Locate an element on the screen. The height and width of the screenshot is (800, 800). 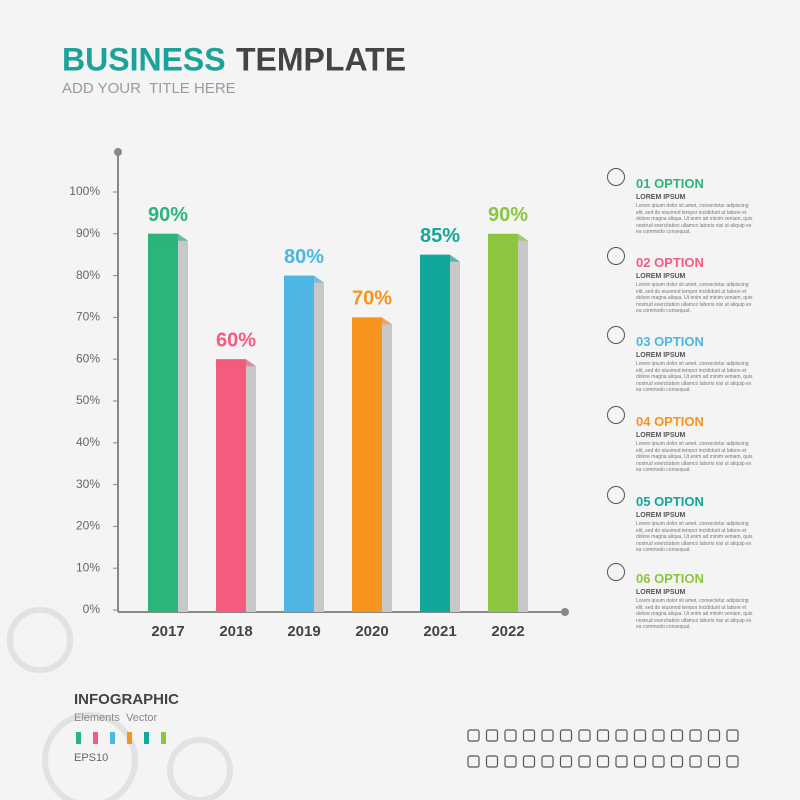
y-tick-label: 50% is located at coordinates (88, 400).